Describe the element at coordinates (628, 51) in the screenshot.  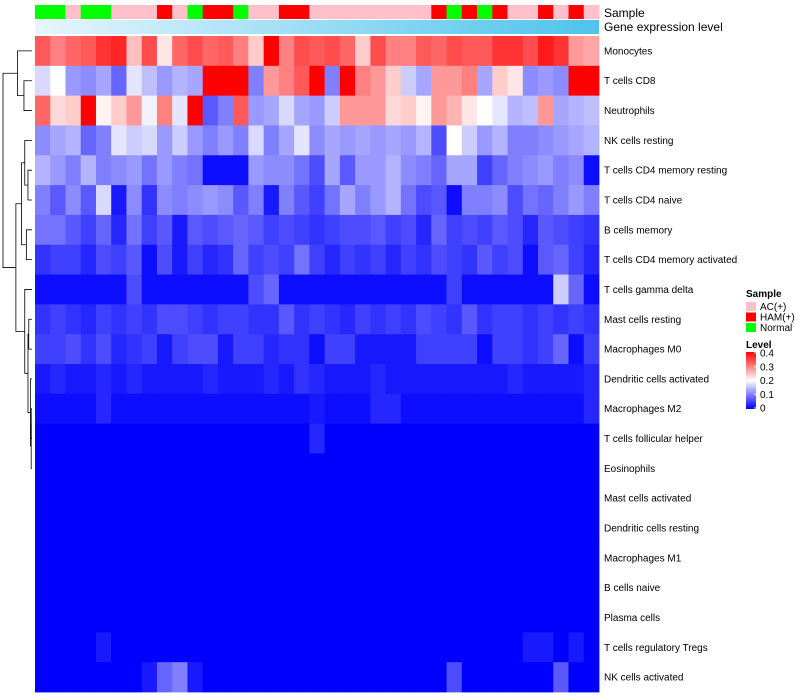
I see `row-label: Monocytes` at that location.